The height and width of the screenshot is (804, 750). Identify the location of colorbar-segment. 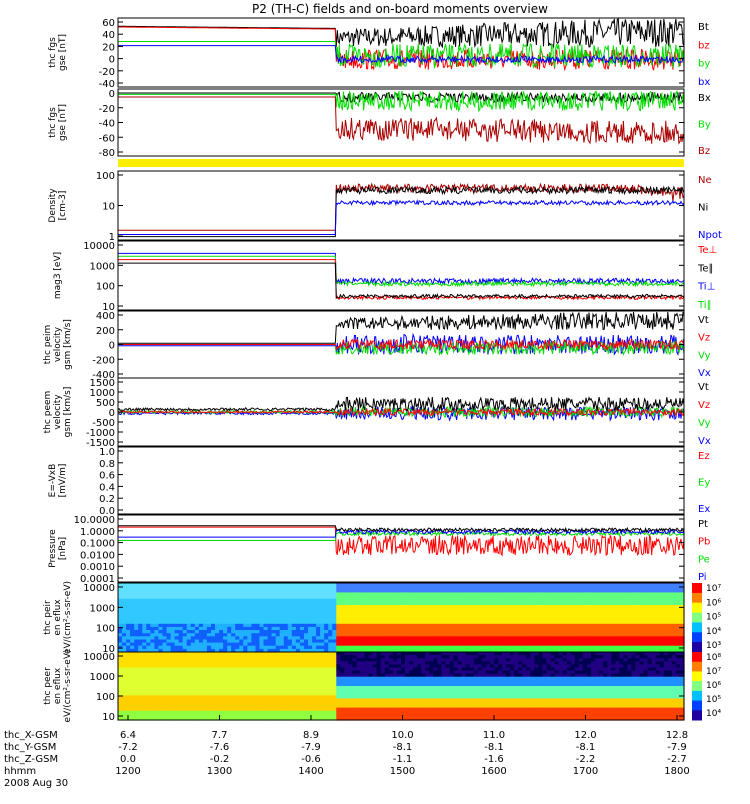
(697, 647).